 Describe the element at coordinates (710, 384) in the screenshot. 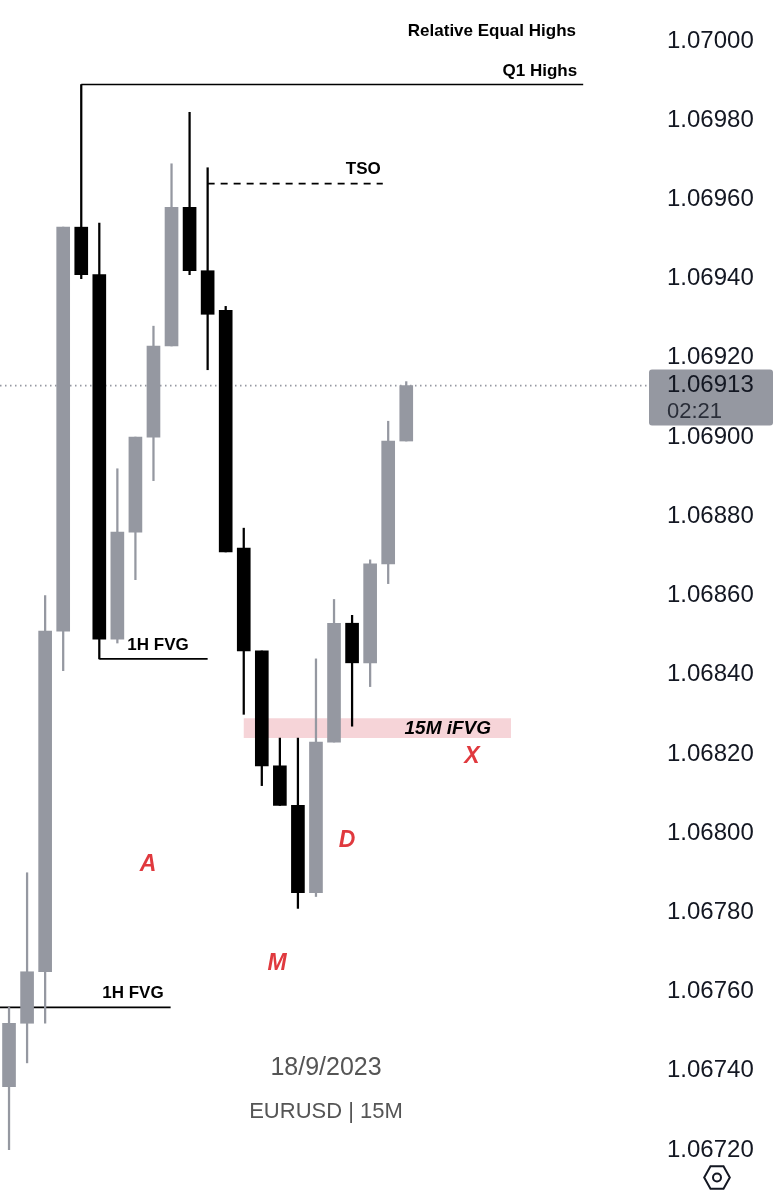

I see `ref-line-label: 1.06913` at that location.